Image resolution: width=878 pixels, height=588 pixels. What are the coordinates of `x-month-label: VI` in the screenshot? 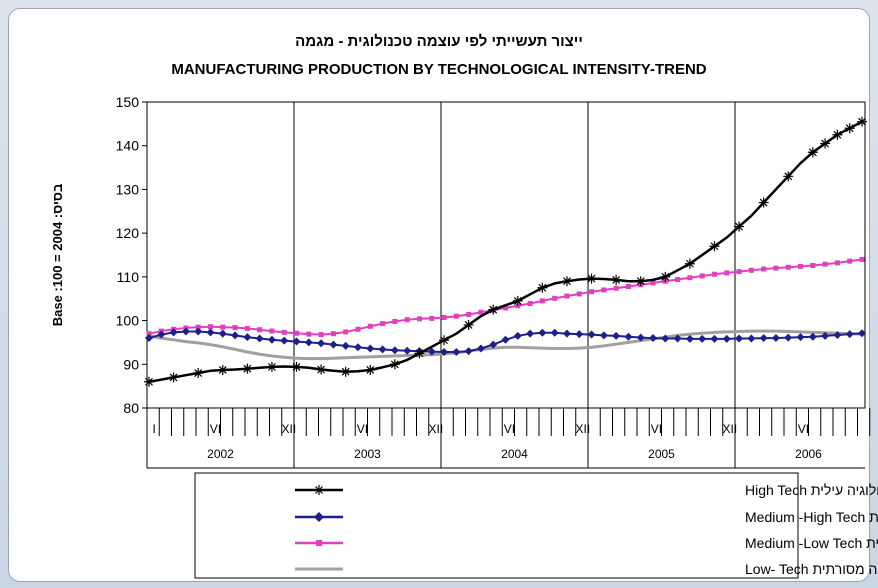 It's located at (803, 429).